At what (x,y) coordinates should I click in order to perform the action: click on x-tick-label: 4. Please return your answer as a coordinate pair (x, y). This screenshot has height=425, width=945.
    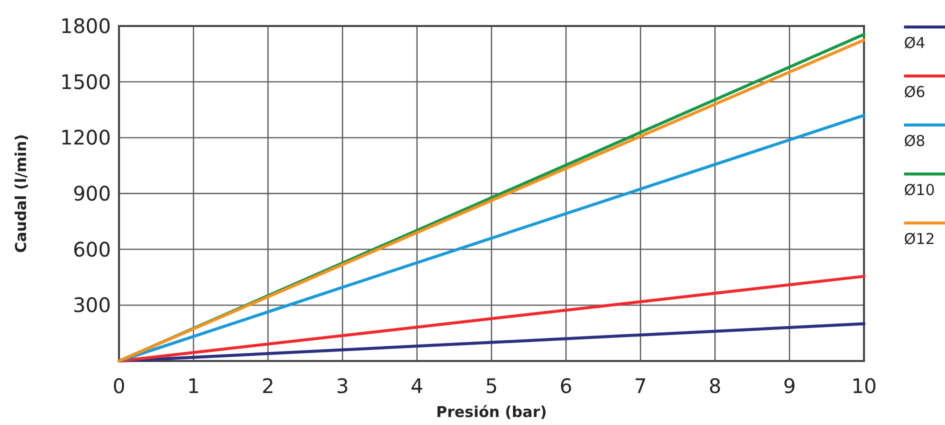
    Looking at the image, I should click on (417, 386).